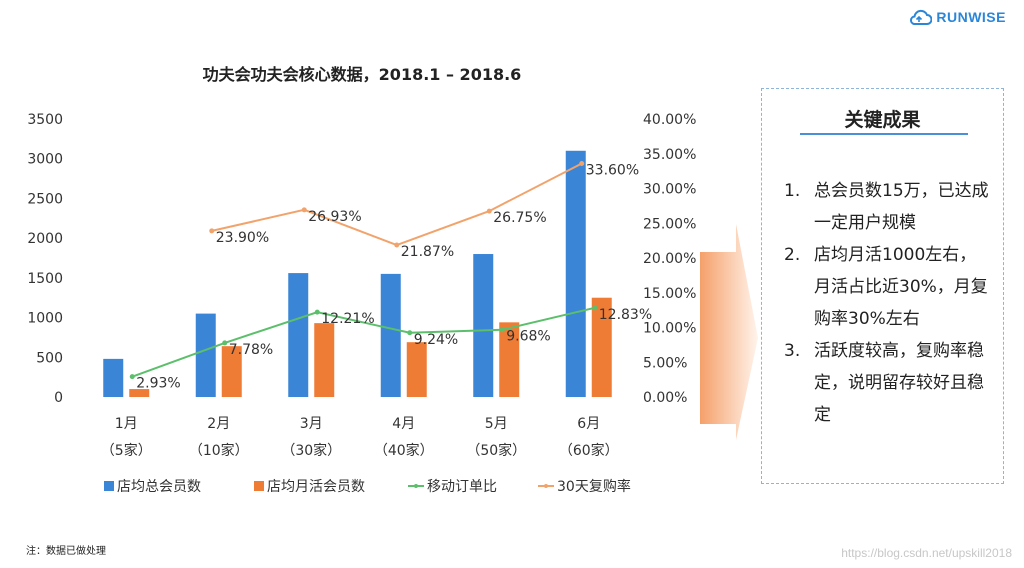 Image resolution: width=1024 pixels, height=568 pixels. I want to click on y-axis-tick-label: 2000, so click(45, 239).